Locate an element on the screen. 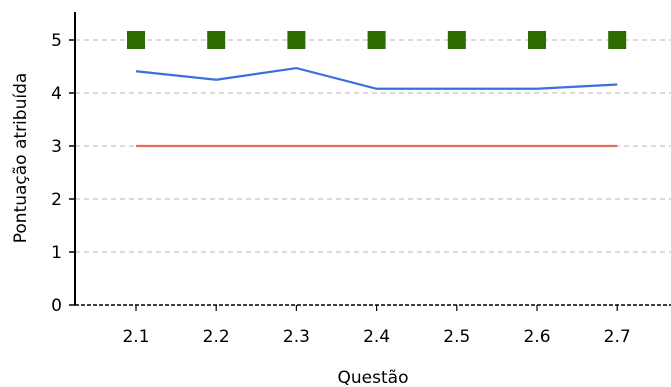 This screenshot has height=387, width=671. y-tick-label-1: 1 is located at coordinates (56, 253).